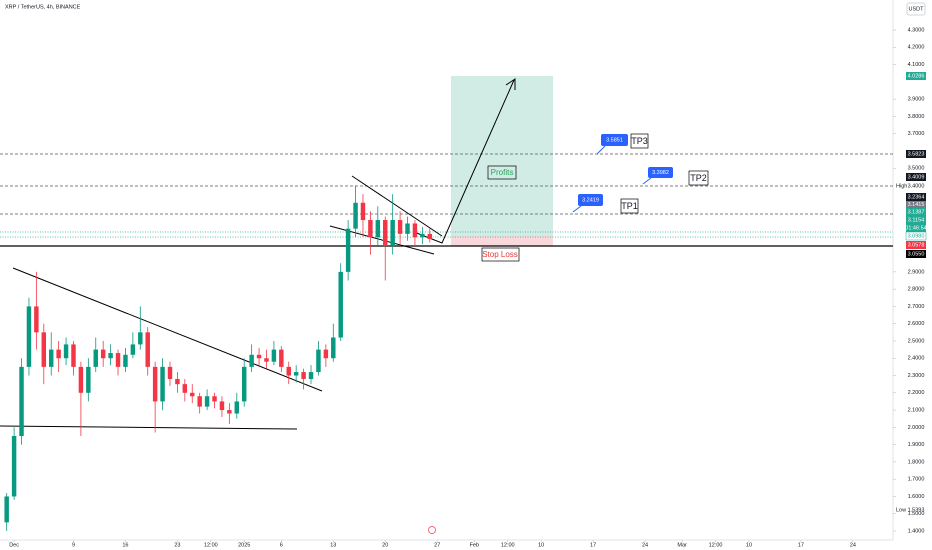  I want to click on x-tick-label: 6, so click(281, 545).